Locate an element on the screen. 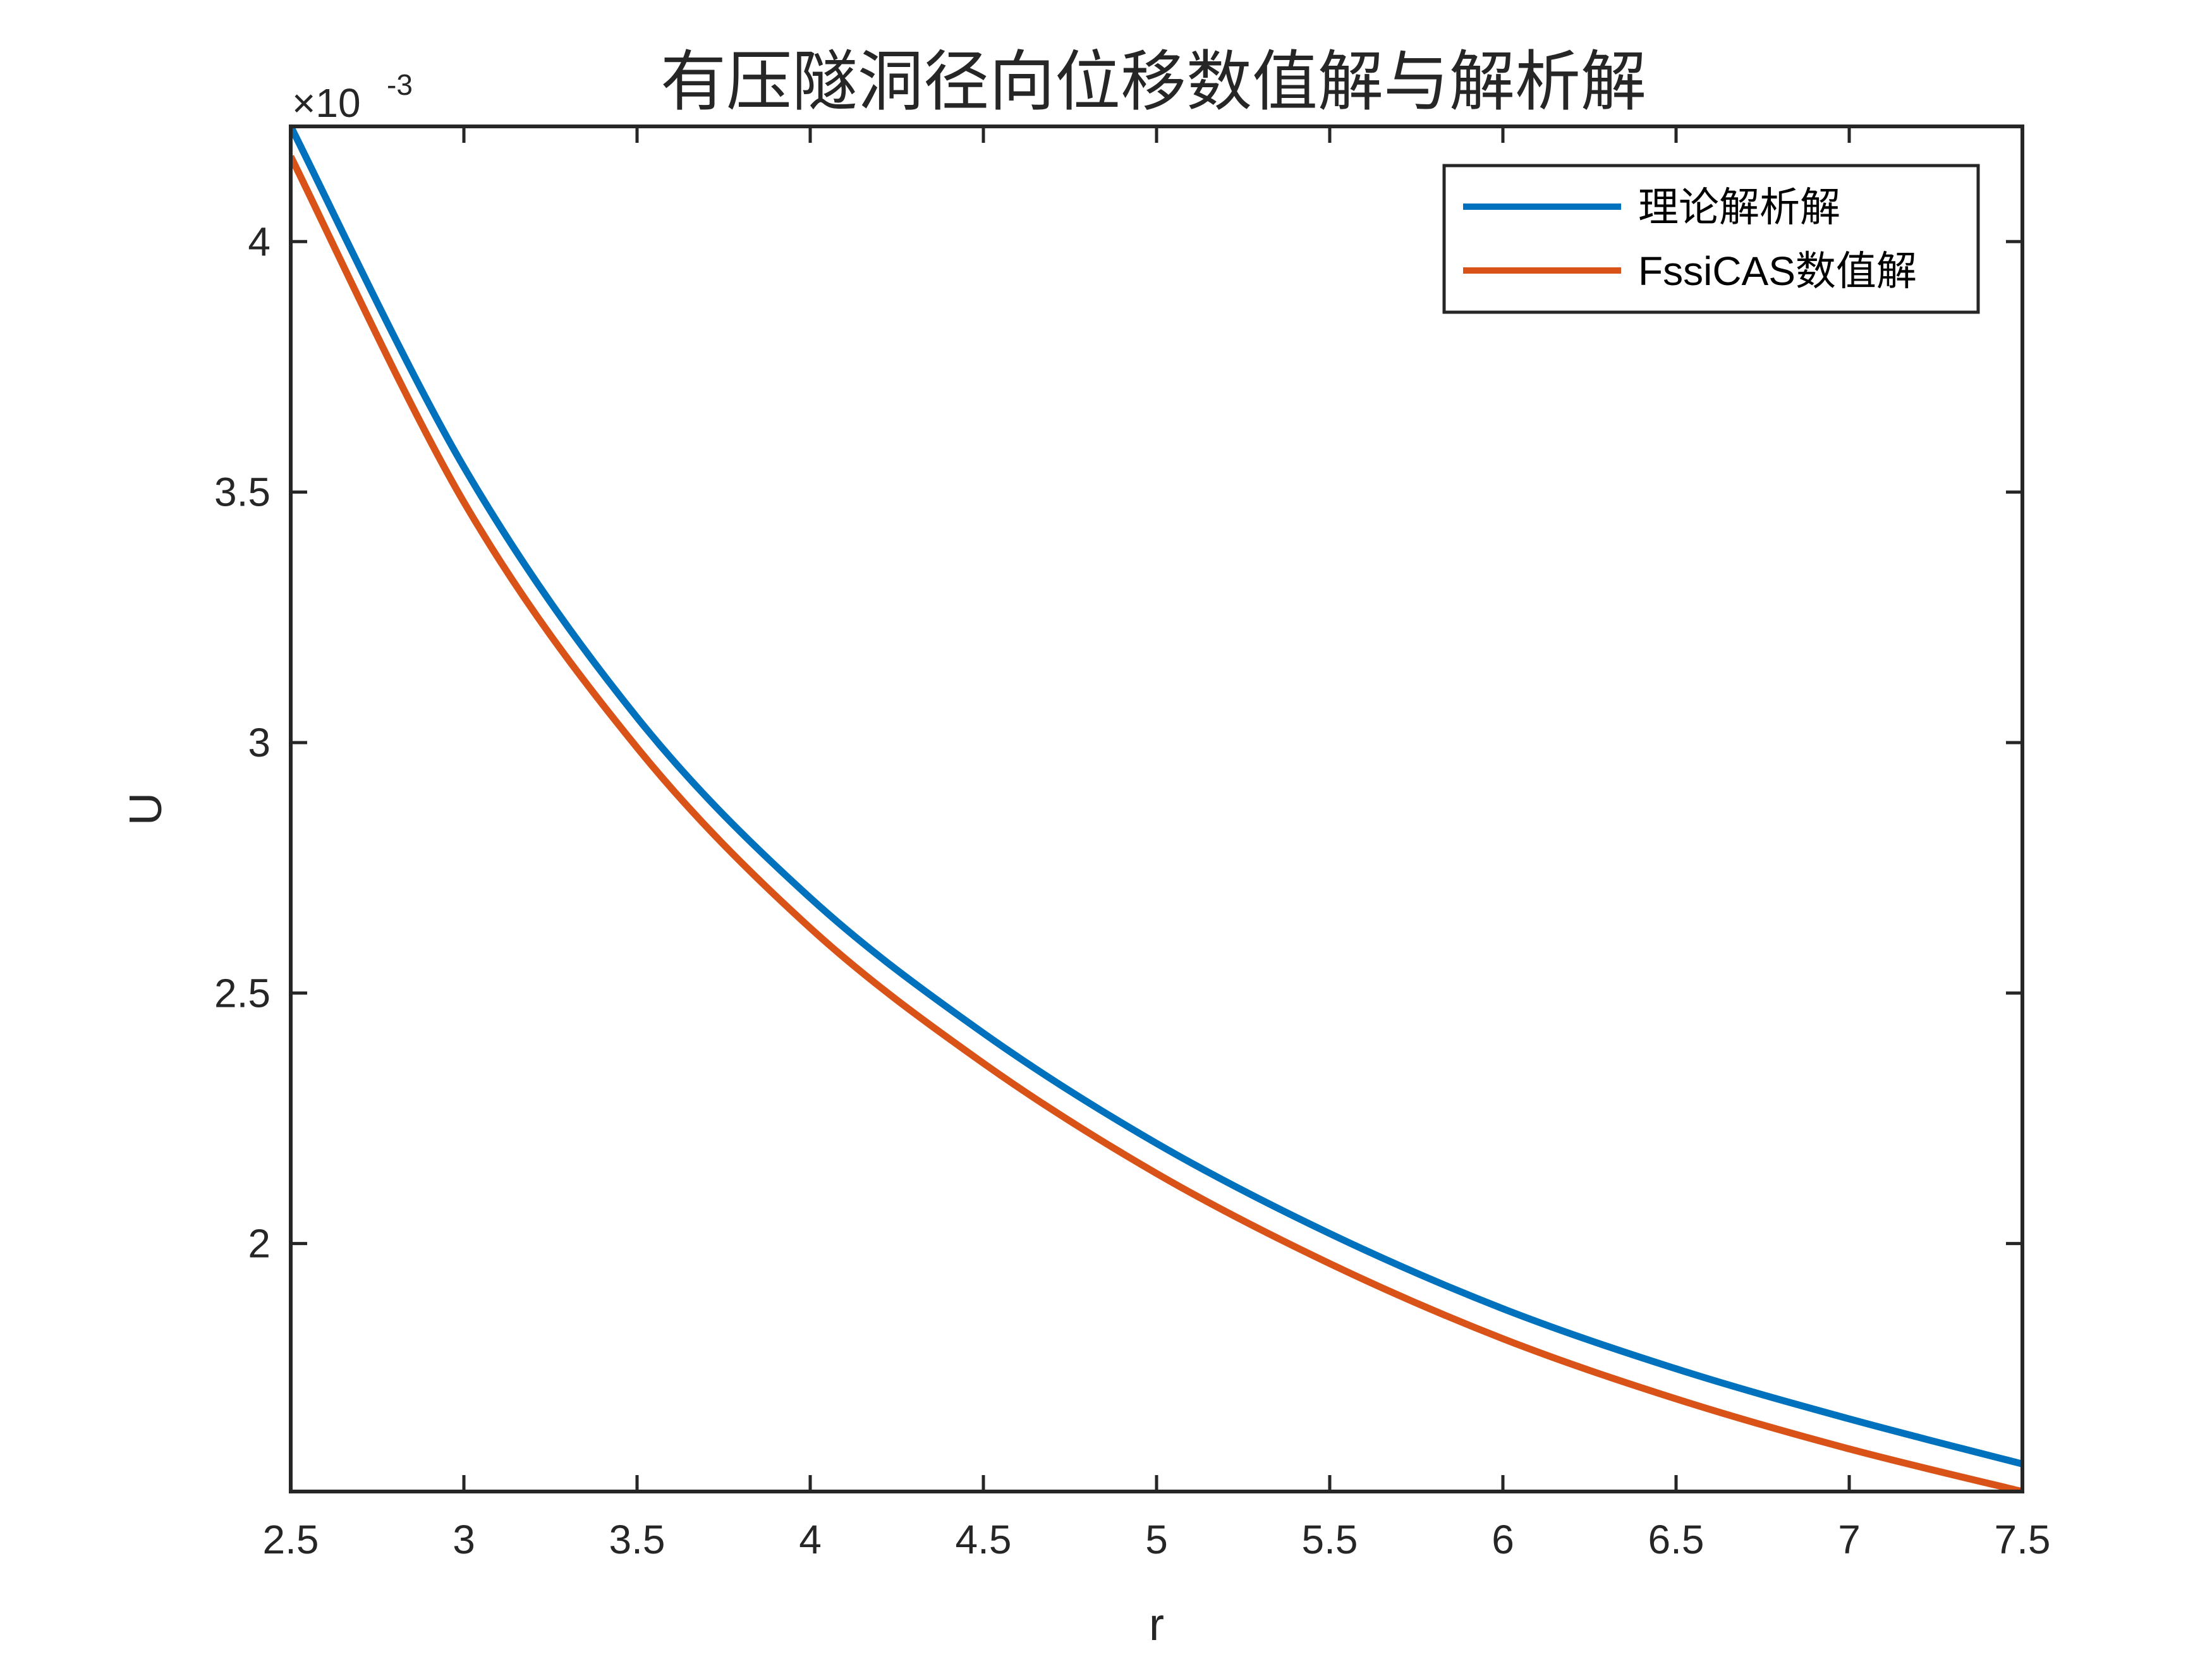  x-tick-label: 4 is located at coordinates (810, 1539).